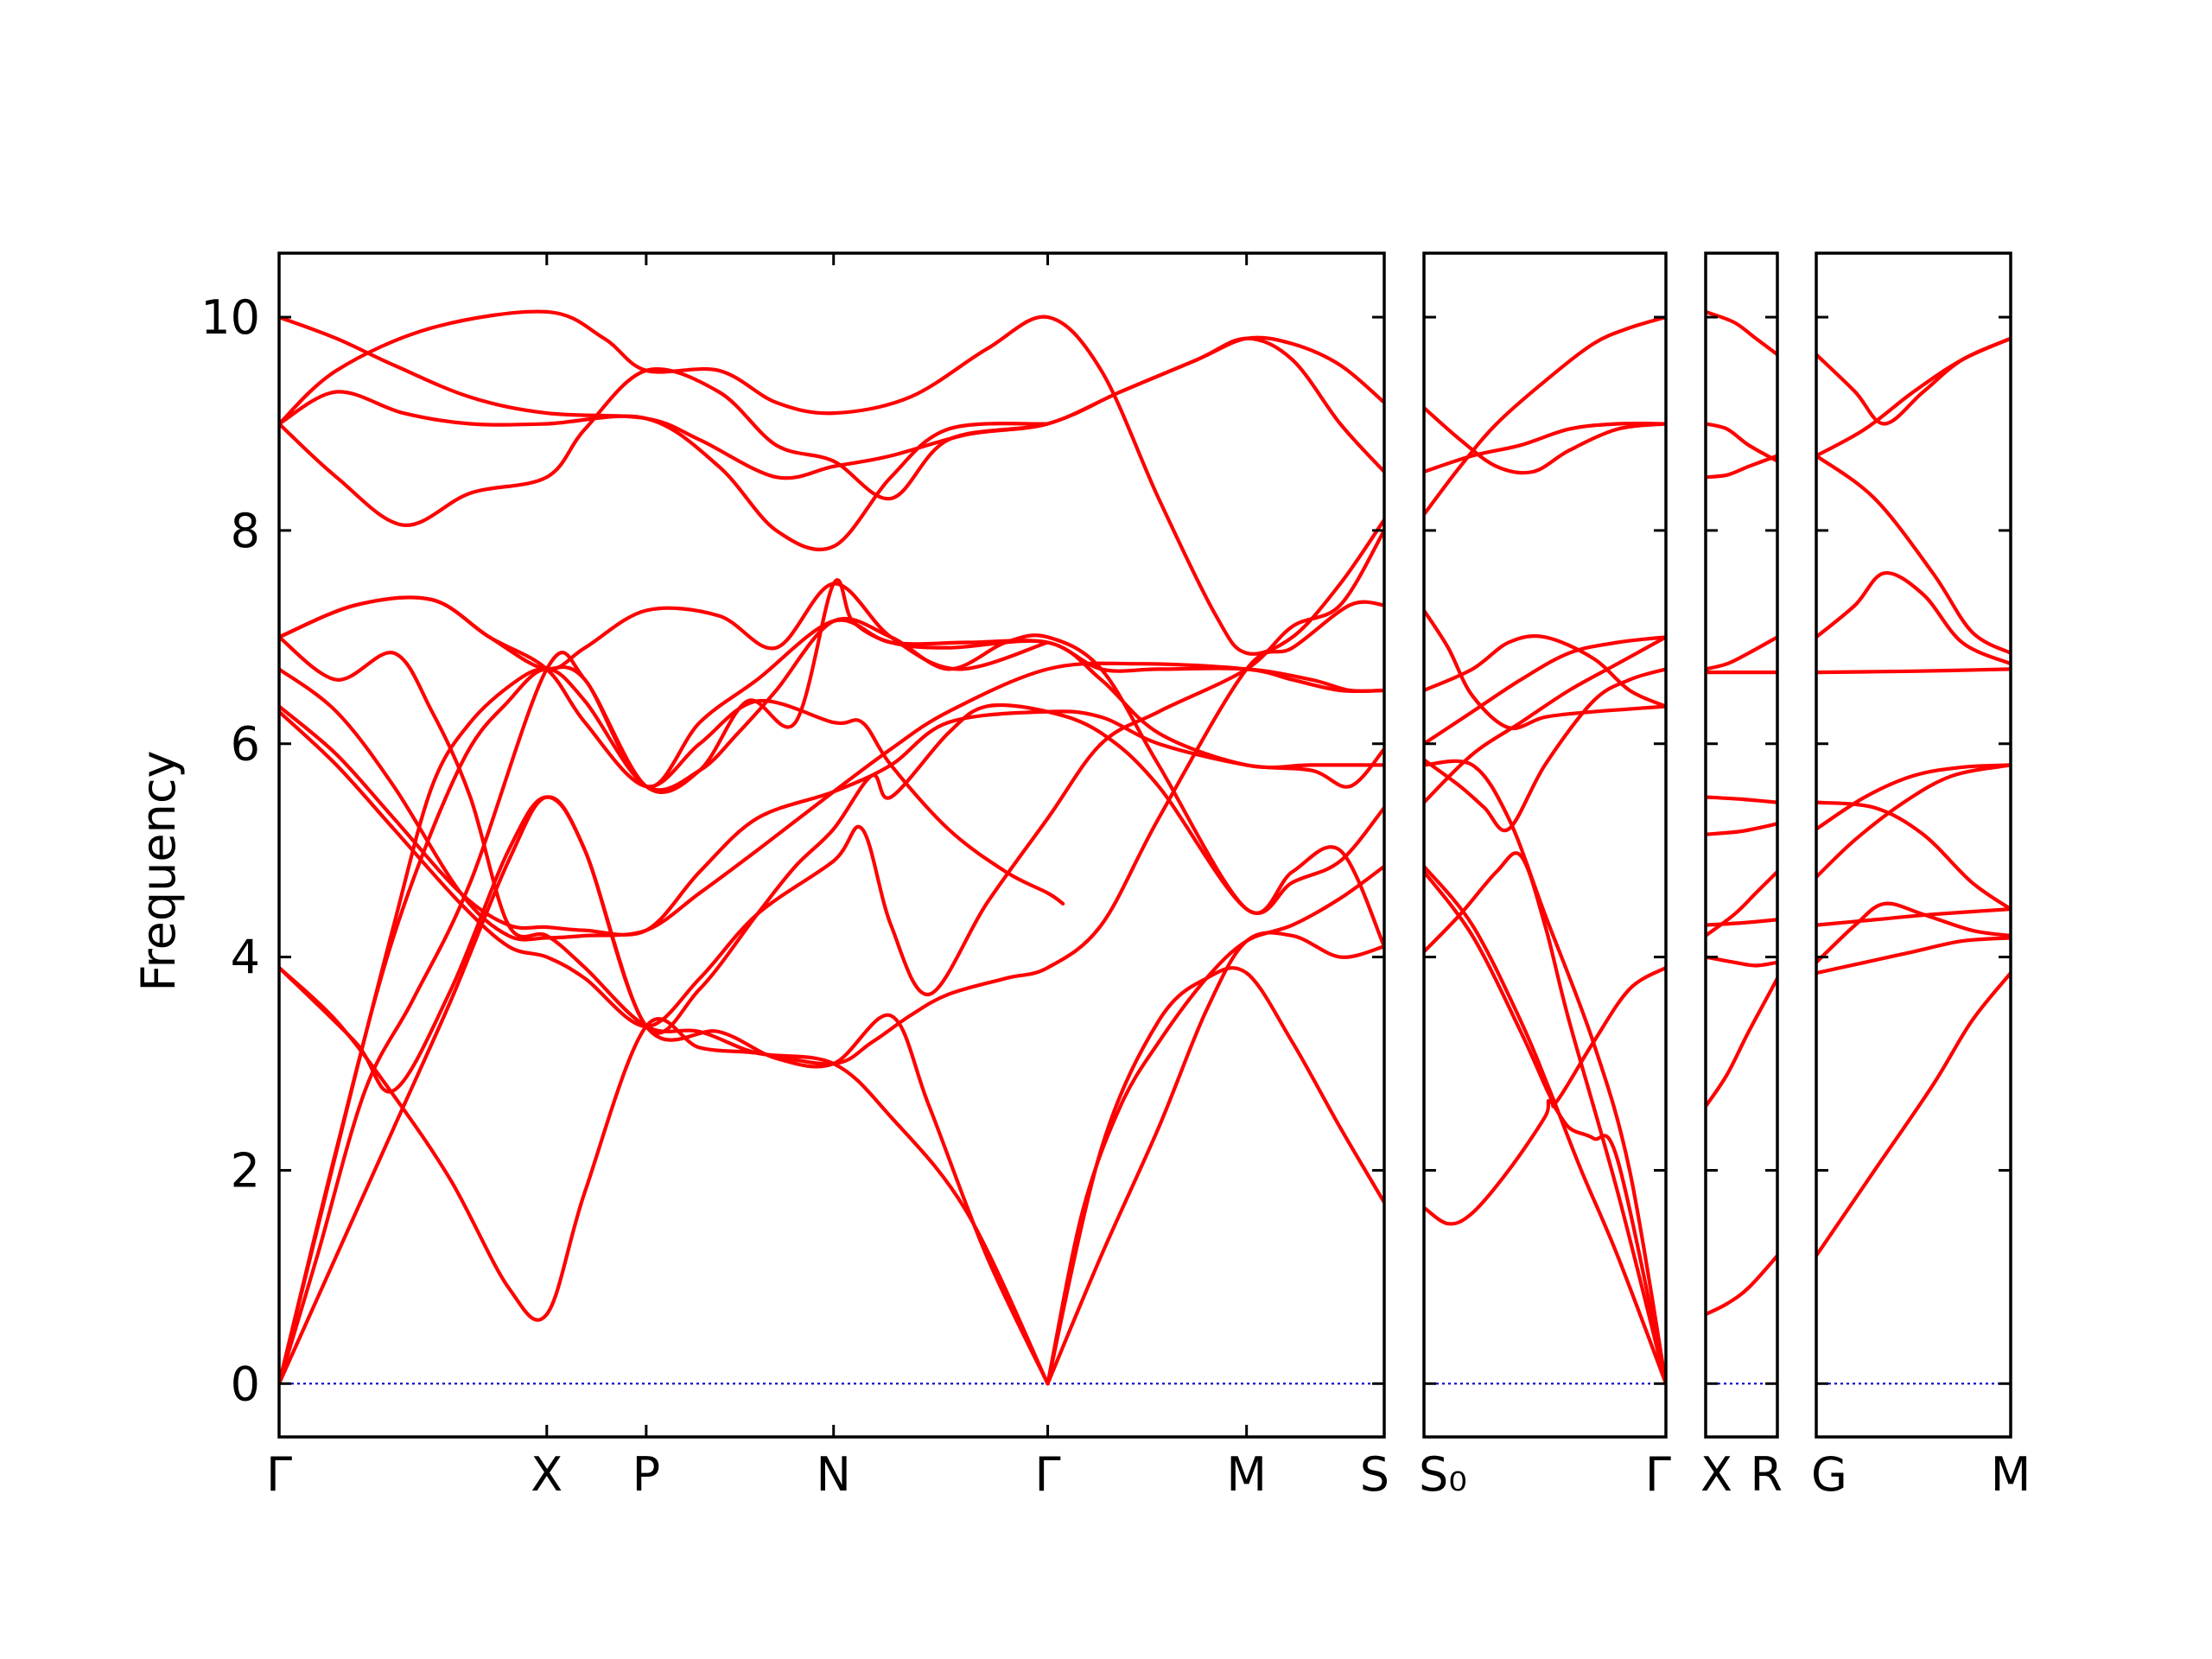 The image size is (2212, 1659). What do you see at coordinates (834, 1474) in the screenshot?
I see `x-tick-label: N` at bounding box center [834, 1474].